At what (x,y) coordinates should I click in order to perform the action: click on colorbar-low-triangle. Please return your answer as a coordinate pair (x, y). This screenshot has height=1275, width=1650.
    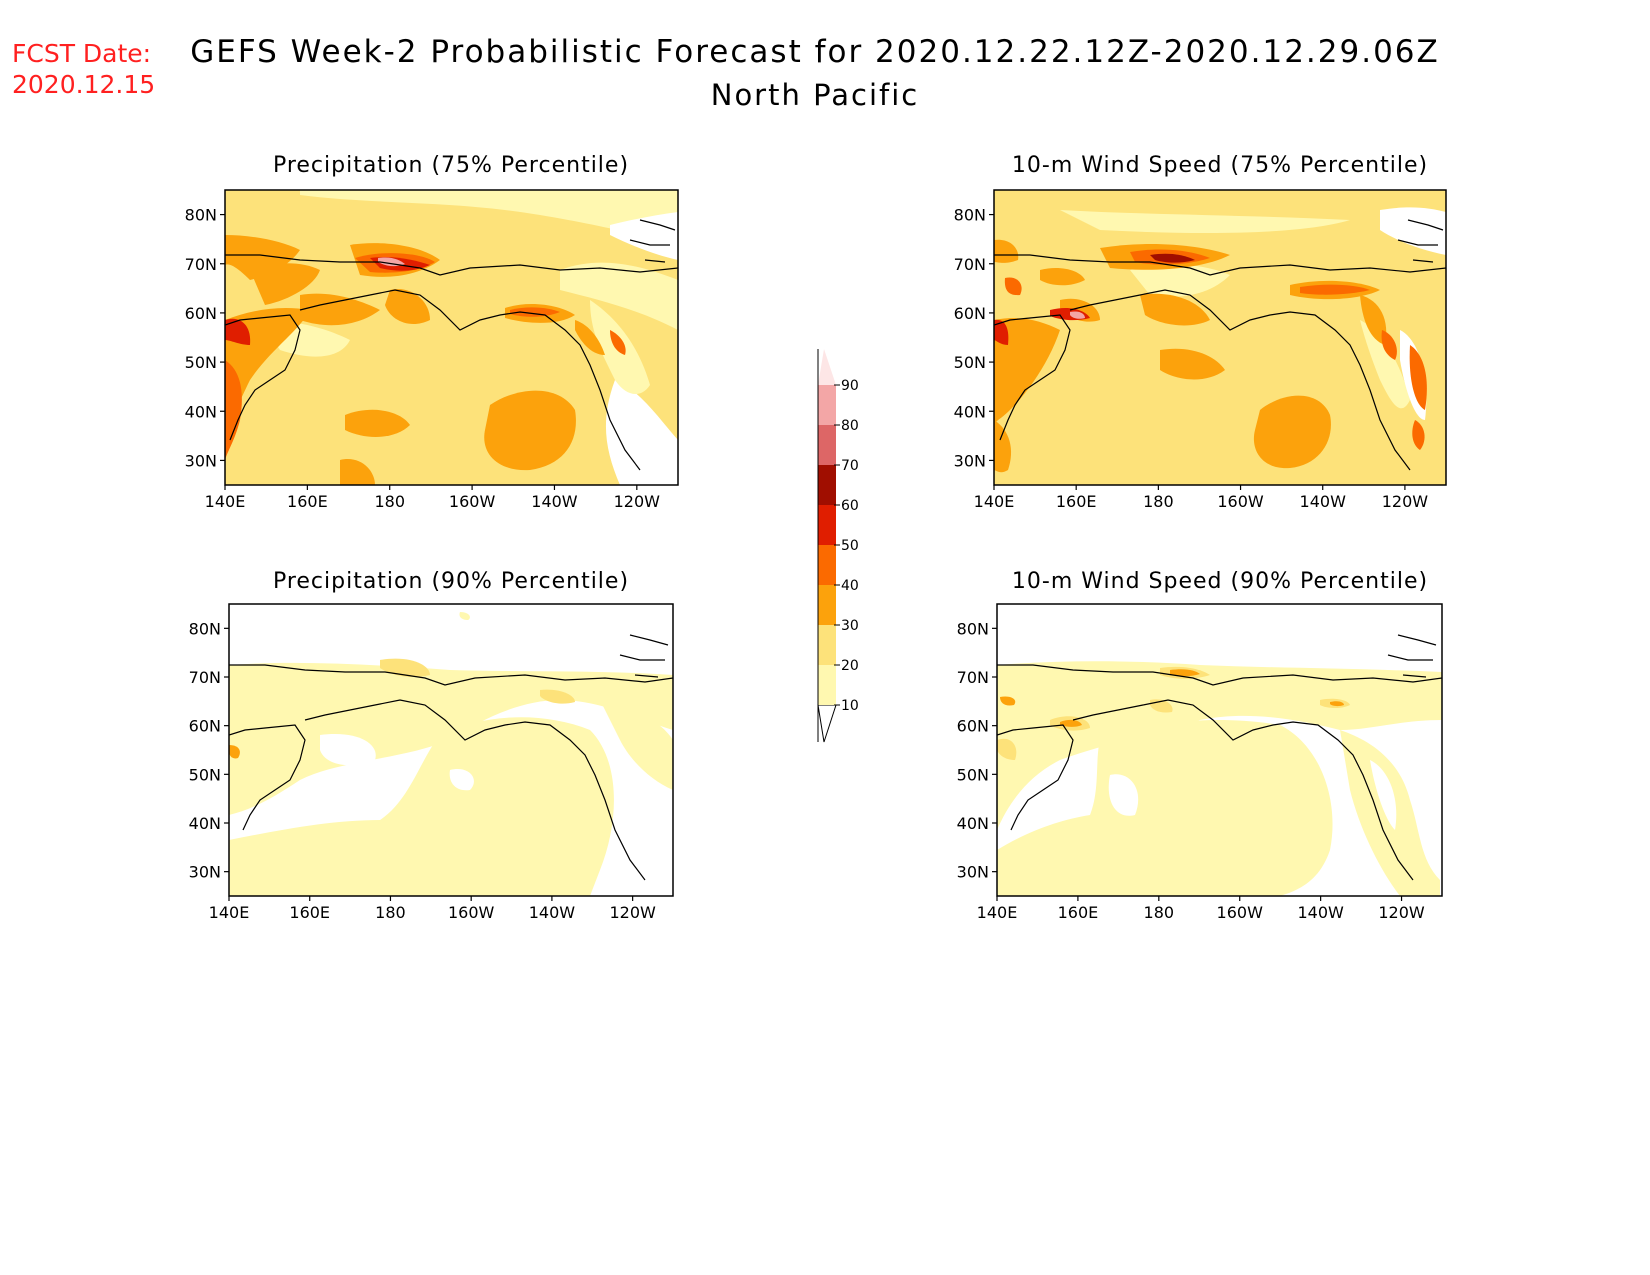
    Looking at the image, I should click on (827, 723).